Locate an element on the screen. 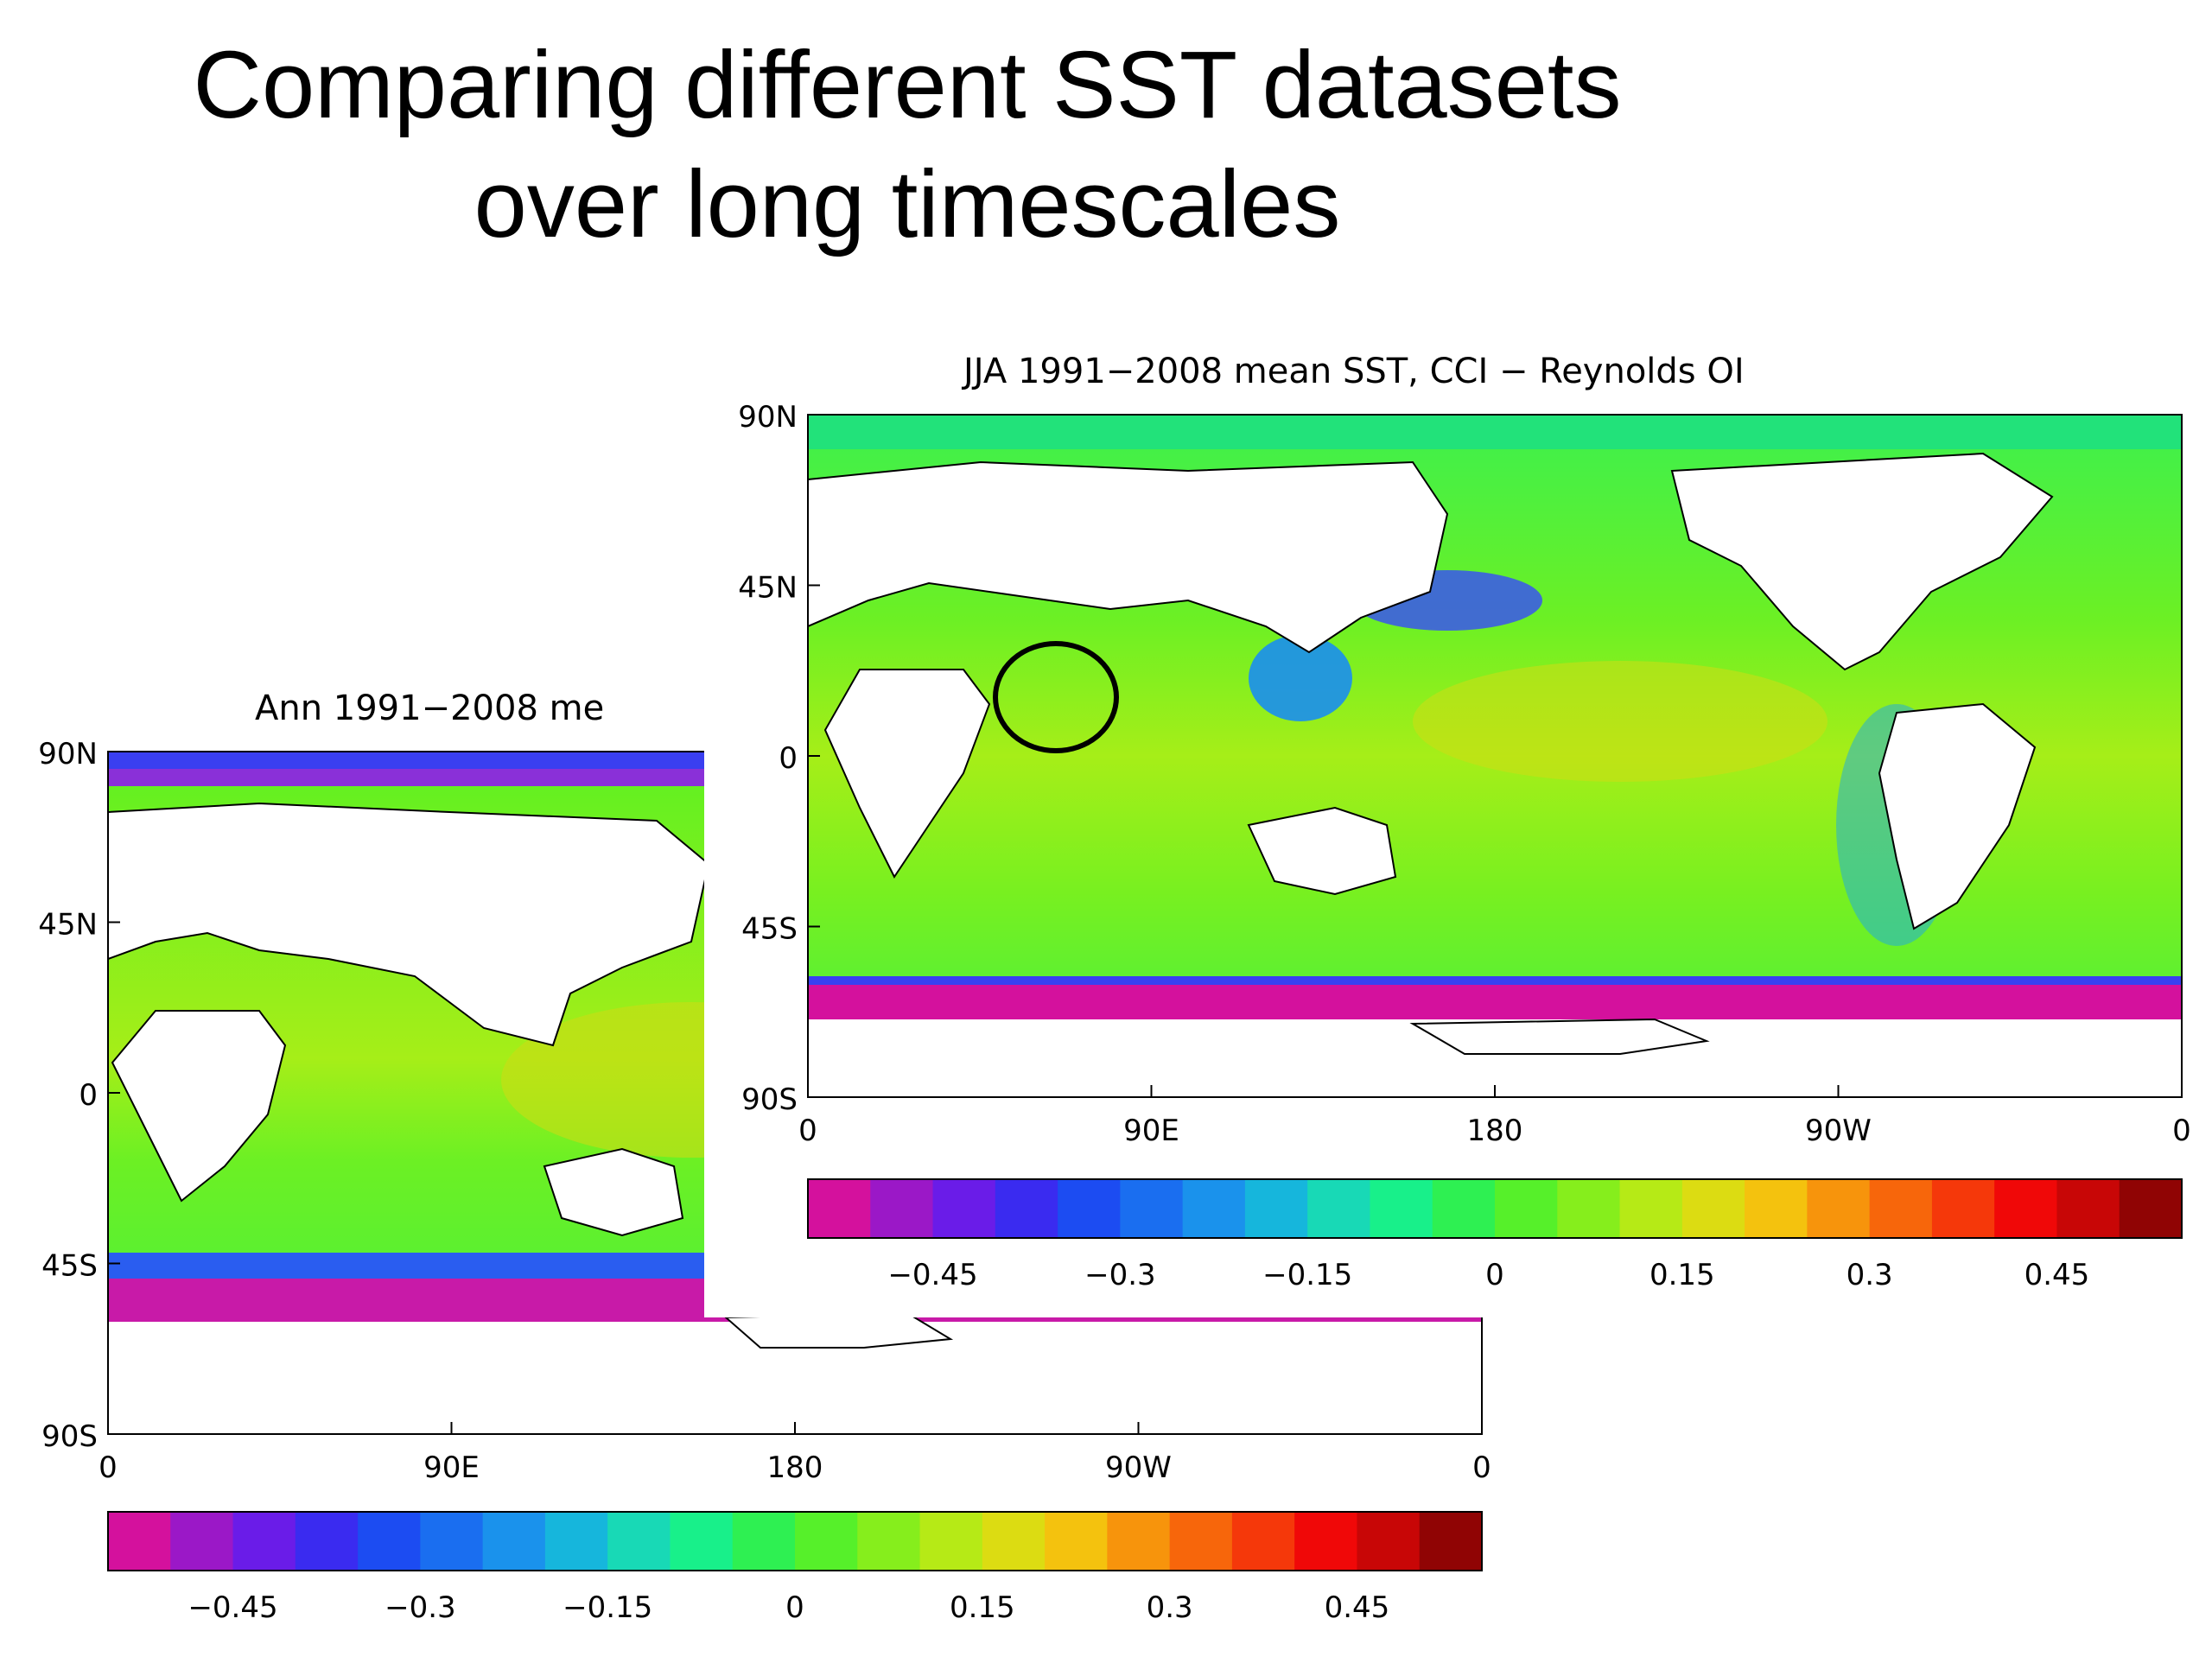 This screenshot has height=1663, width=2212. annual-colorbar-label: 0.45 is located at coordinates (1357, 1608).